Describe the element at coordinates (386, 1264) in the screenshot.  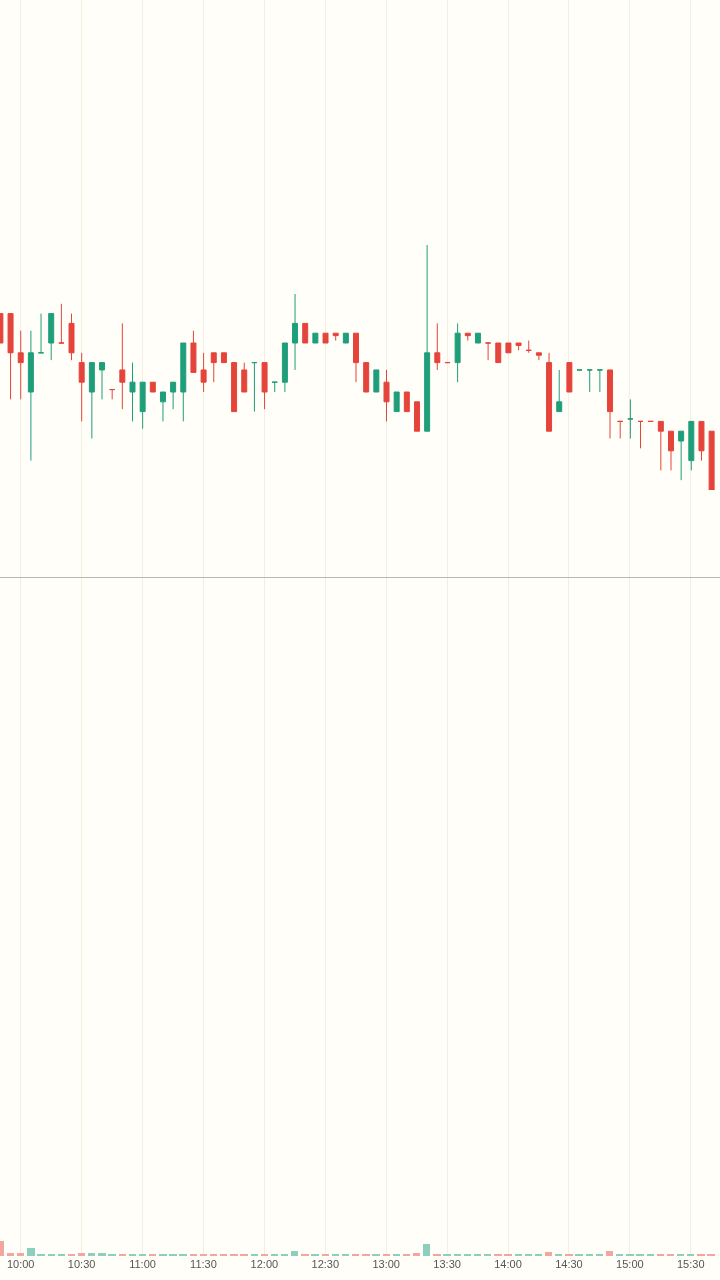
I see `x-tick-label: 13:00` at that location.